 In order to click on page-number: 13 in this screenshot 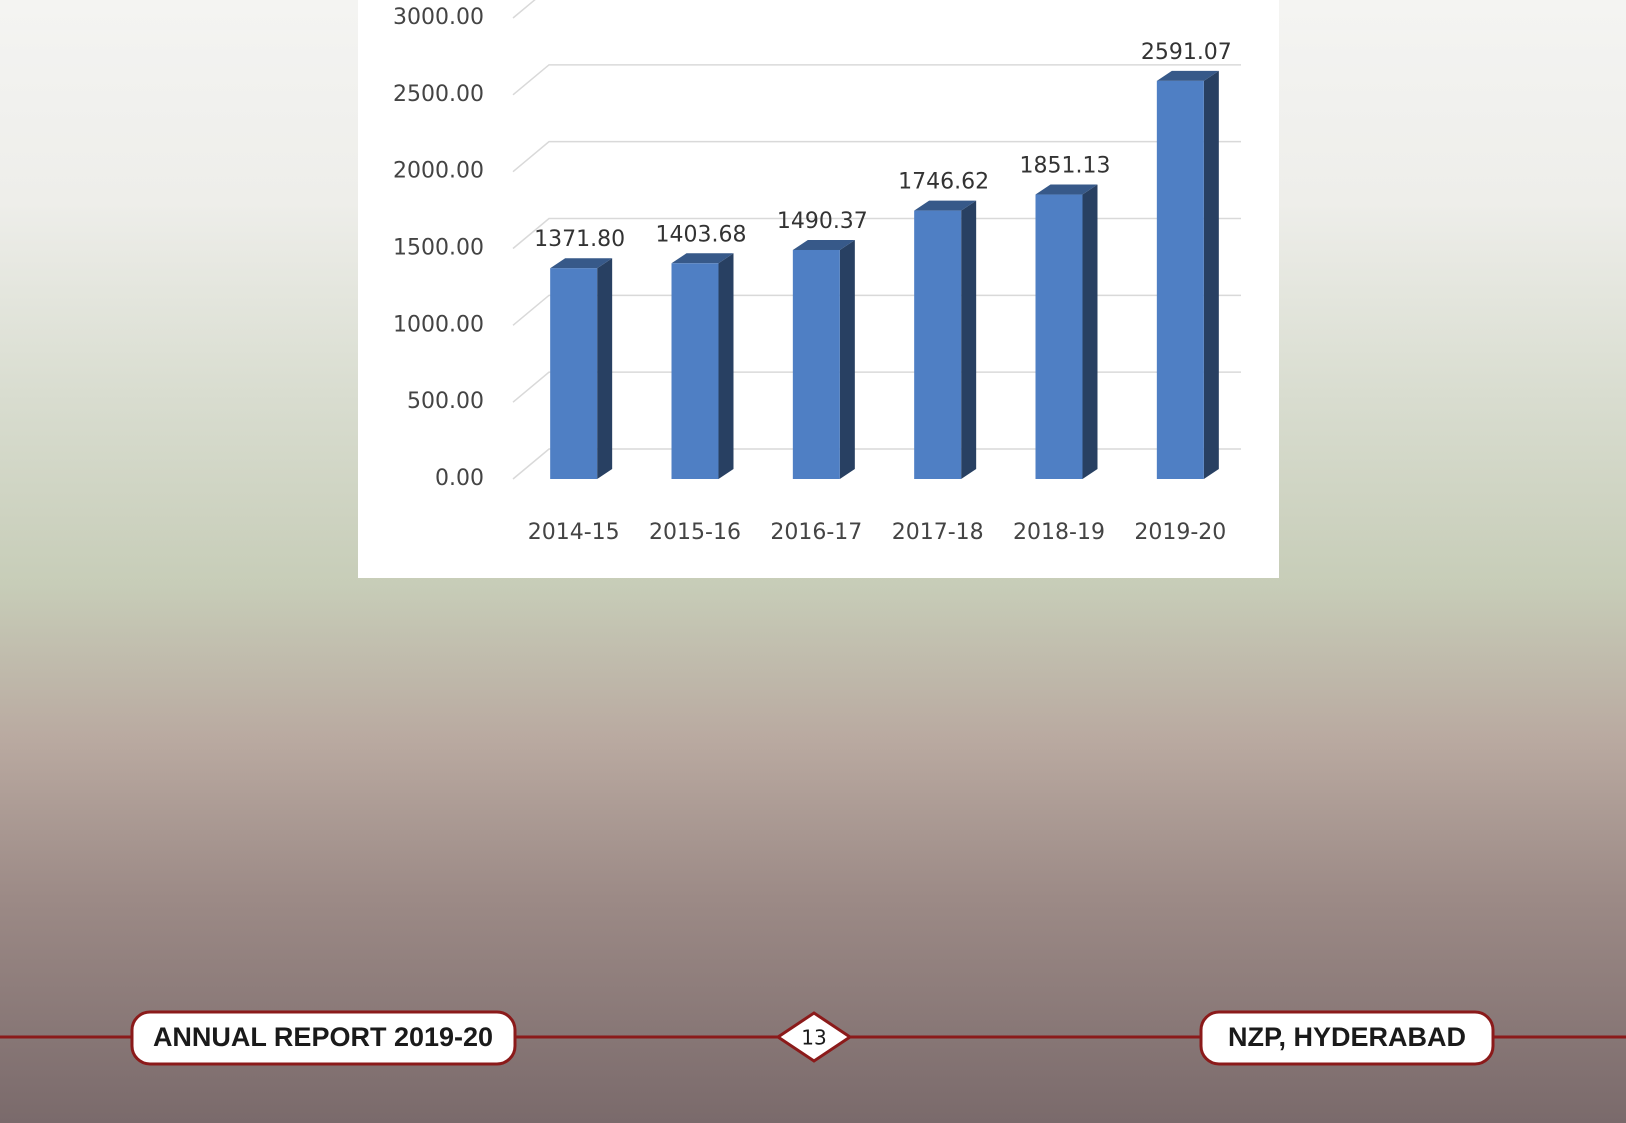, I will do `click(813, 1038)`.